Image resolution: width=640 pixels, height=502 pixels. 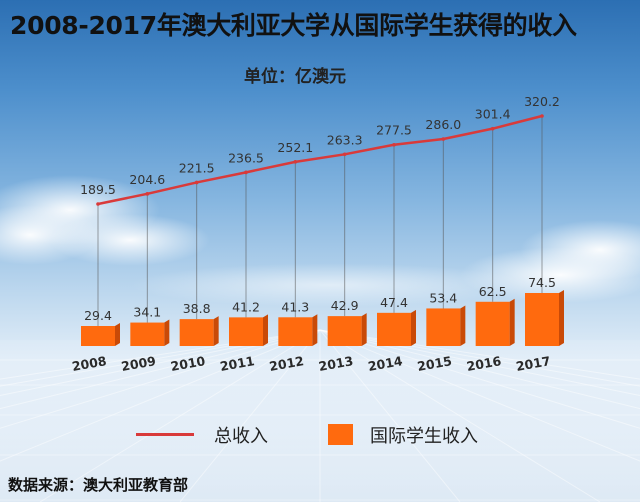 I want to click on total-income-line, so click(x=320, y=160).